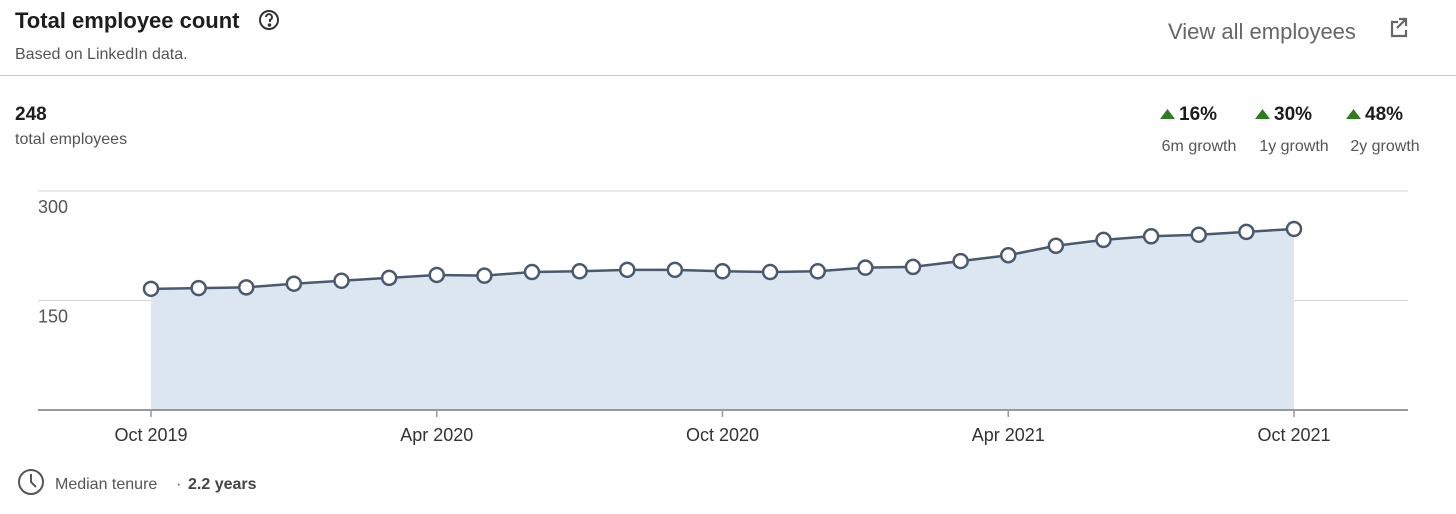 The image size is (1456, 514). I want to click on x-tick-label: Apr 2021, so click(1008, 435).